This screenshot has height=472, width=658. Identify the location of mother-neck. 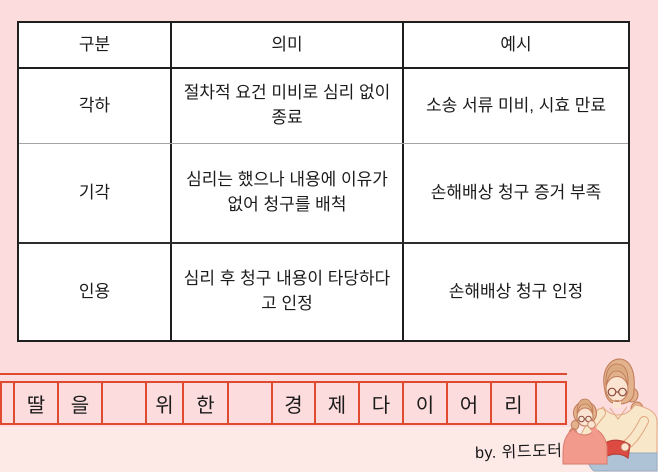
(617, 403).